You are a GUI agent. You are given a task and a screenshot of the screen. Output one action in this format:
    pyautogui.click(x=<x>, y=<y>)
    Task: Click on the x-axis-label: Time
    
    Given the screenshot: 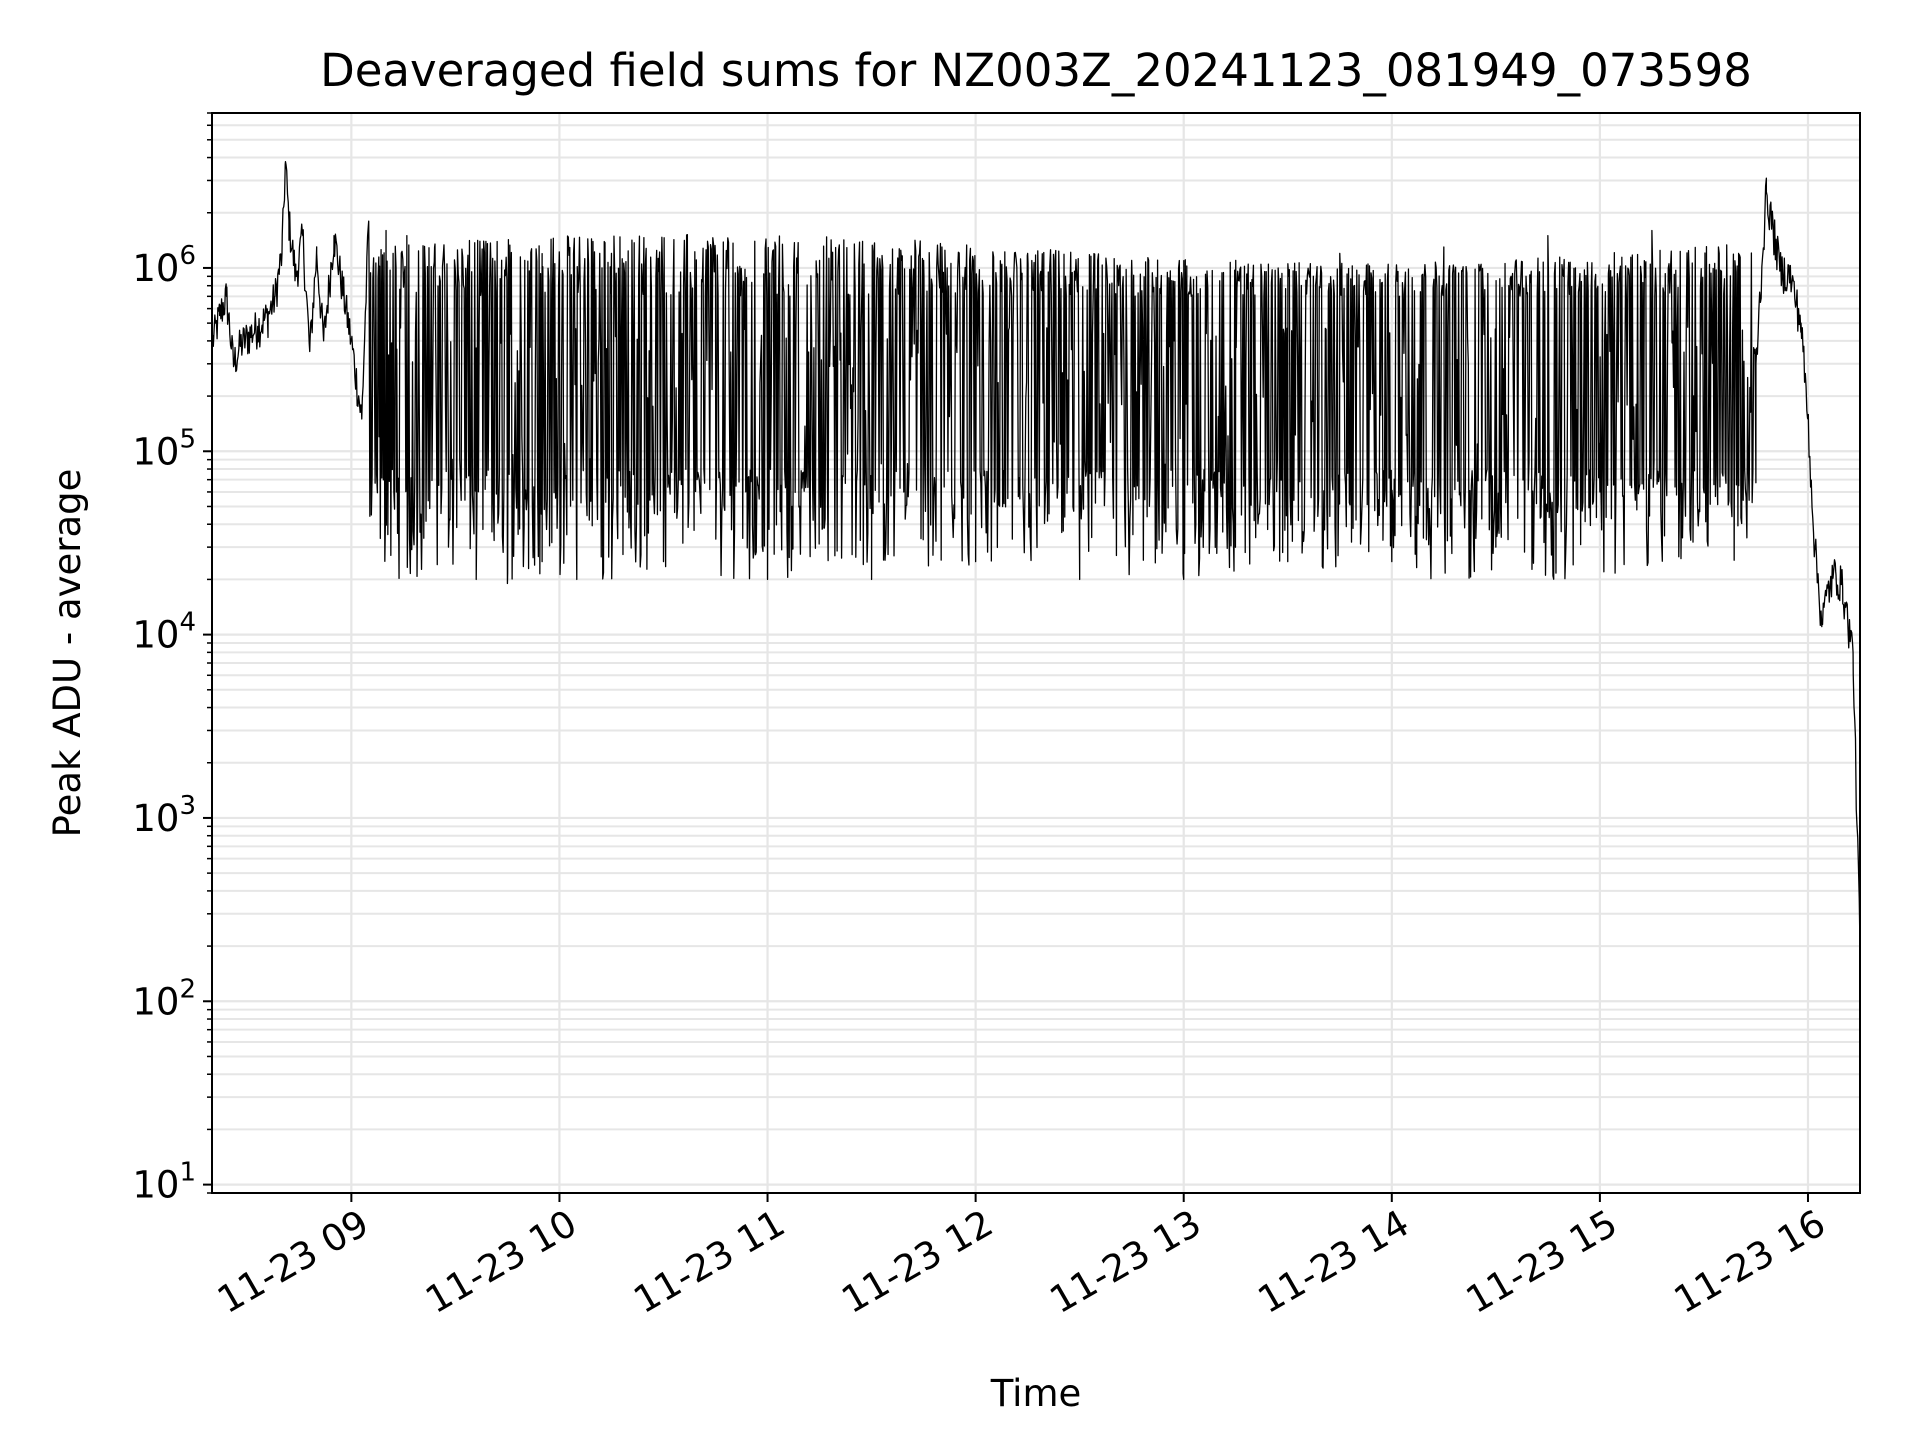 What is the action you would take?
    pyautogui.click(x=1036, y=1393)
    